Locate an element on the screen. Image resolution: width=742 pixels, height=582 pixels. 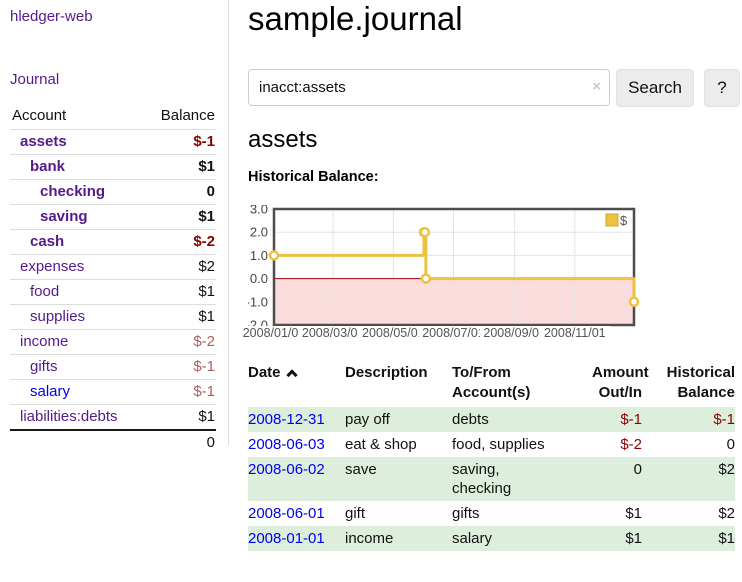
sidebar-account-link: gifts is located at coordinates (44, 366).